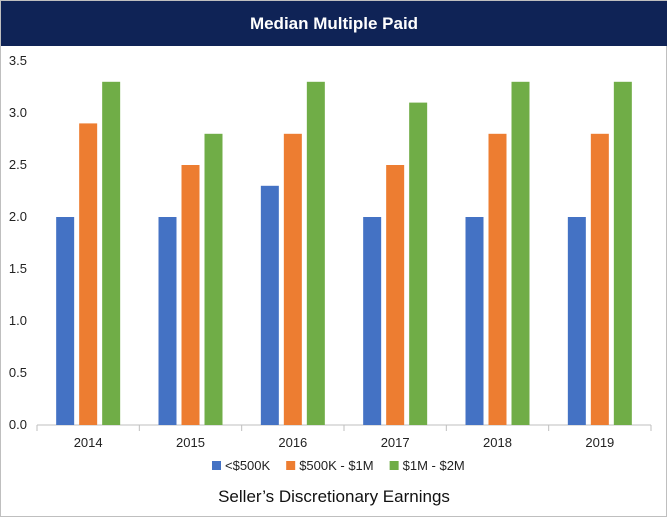  What do you see at coordinates (18, 216) in the screenshot?
I see `y-tick-label: 2.0` at bounding box center [18, 216].